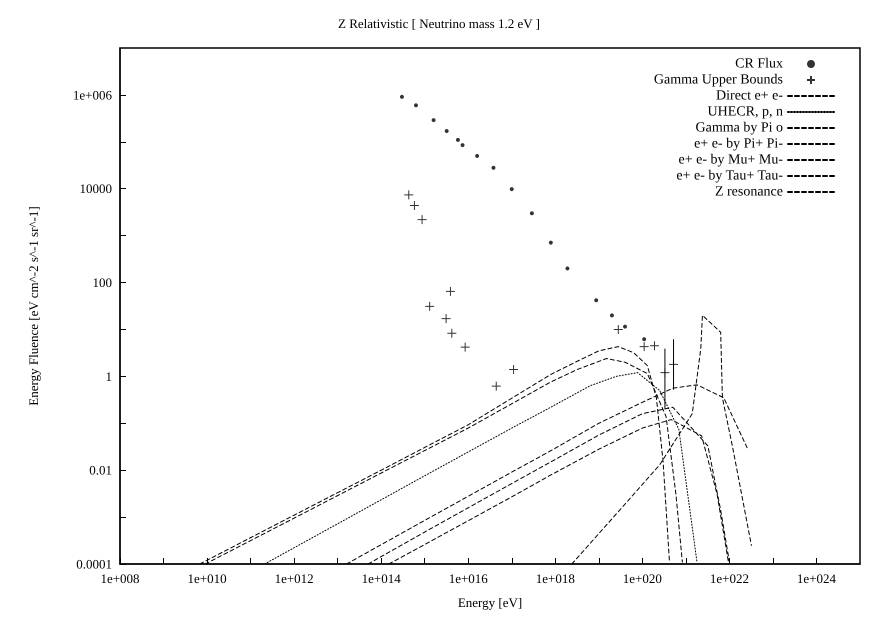  I want to click on legend-label: e+ e- by Mu+ Mu-, so click(731, 160).